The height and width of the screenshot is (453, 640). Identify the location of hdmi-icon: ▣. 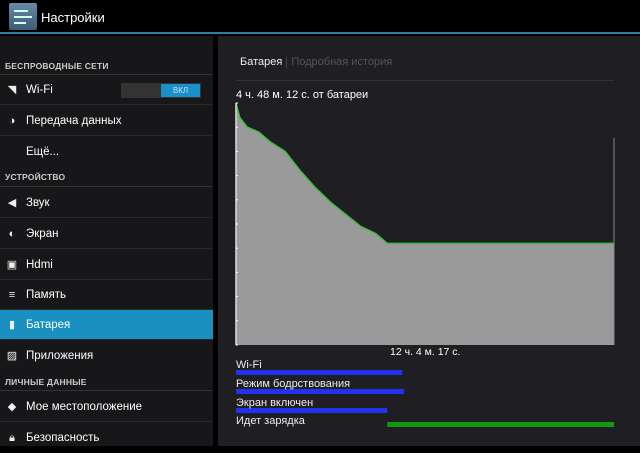
(12, 265).